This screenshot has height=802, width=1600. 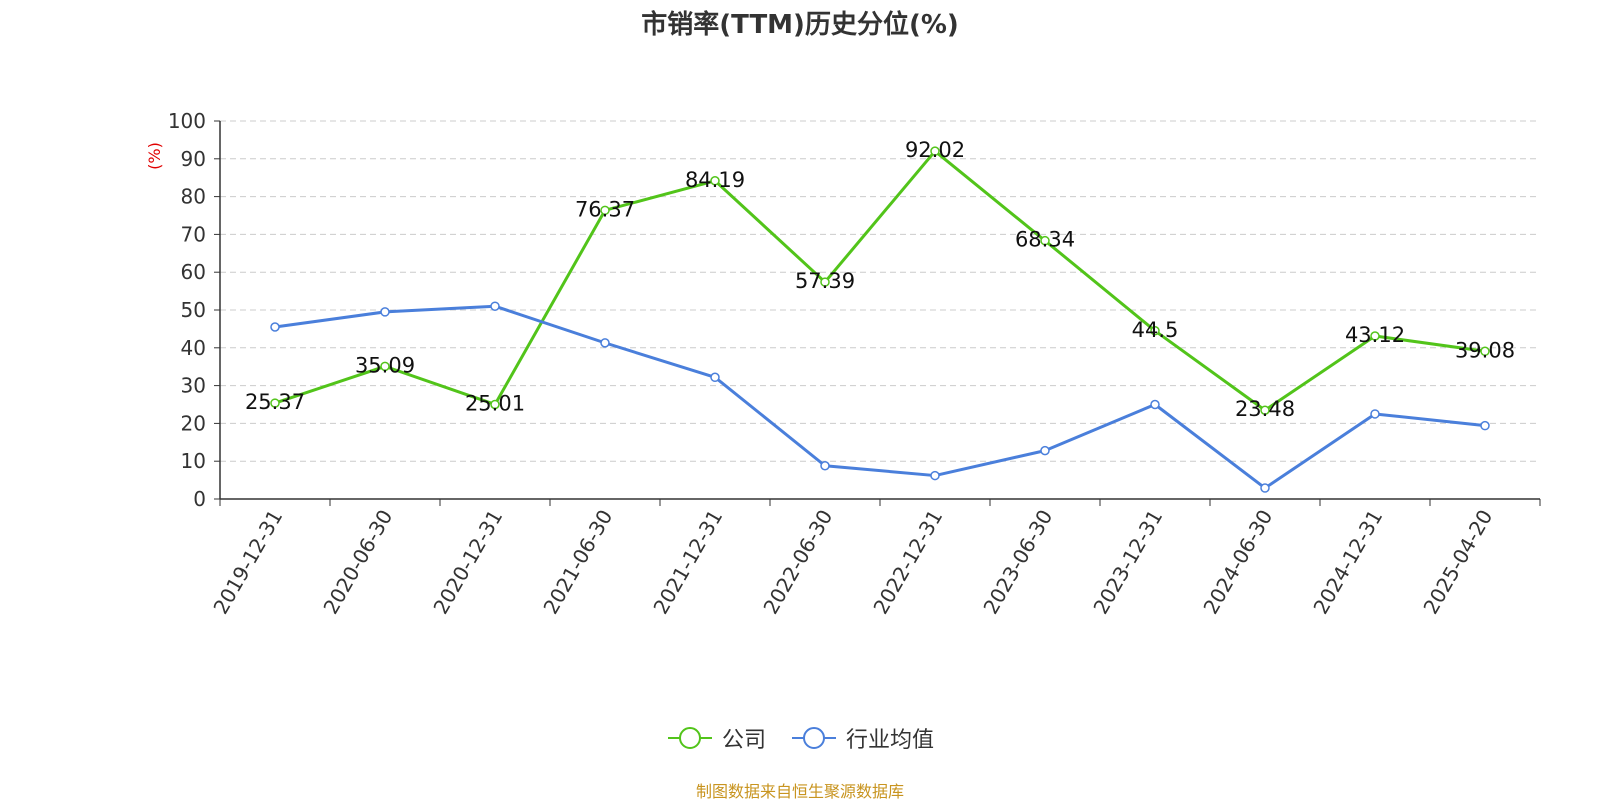 What do you see at coordinates (800, 25) in the screenshot?
I see `chart-title: 市销率(TTM)历史分位(%)` at bounding box center [800, 25].